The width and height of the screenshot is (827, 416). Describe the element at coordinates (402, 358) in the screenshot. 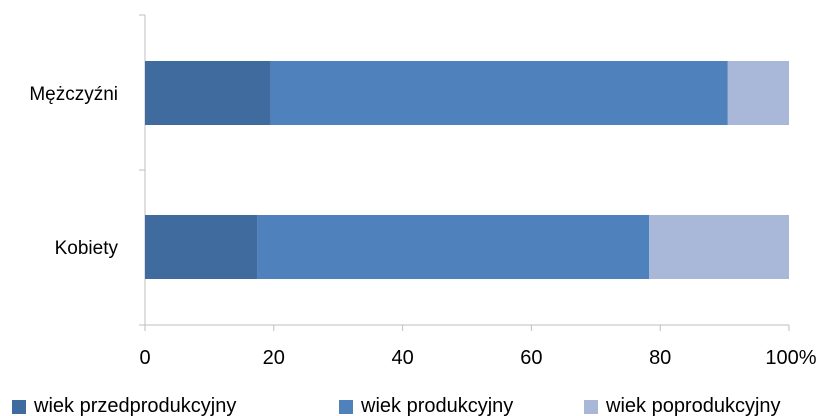

I see `x-tick-label: 40` at that location.